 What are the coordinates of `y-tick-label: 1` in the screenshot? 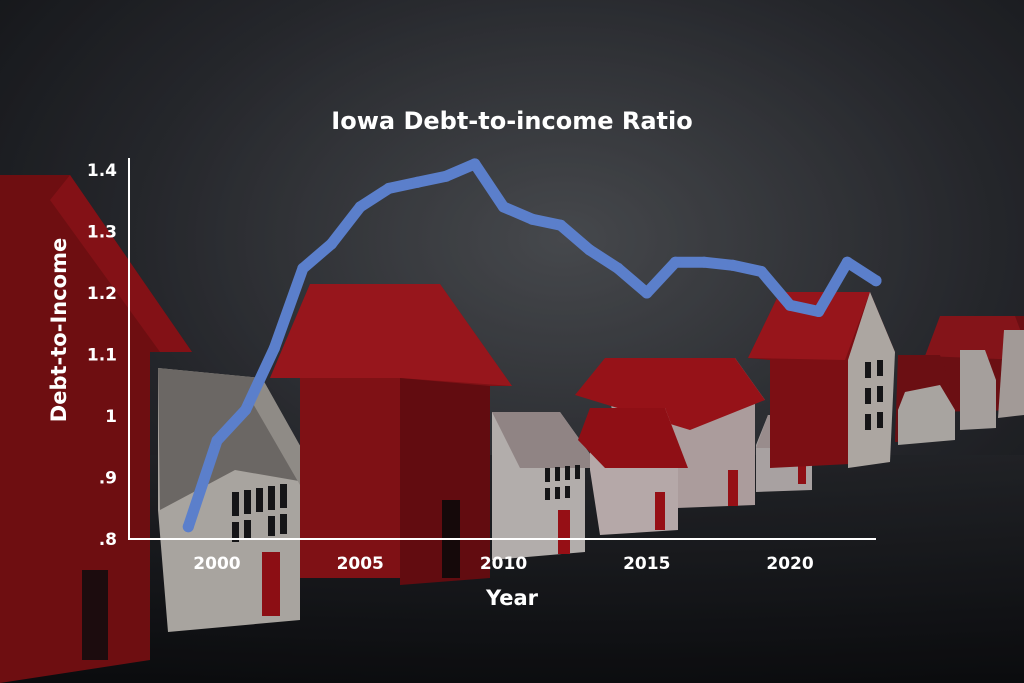 It's located at (111, 417).